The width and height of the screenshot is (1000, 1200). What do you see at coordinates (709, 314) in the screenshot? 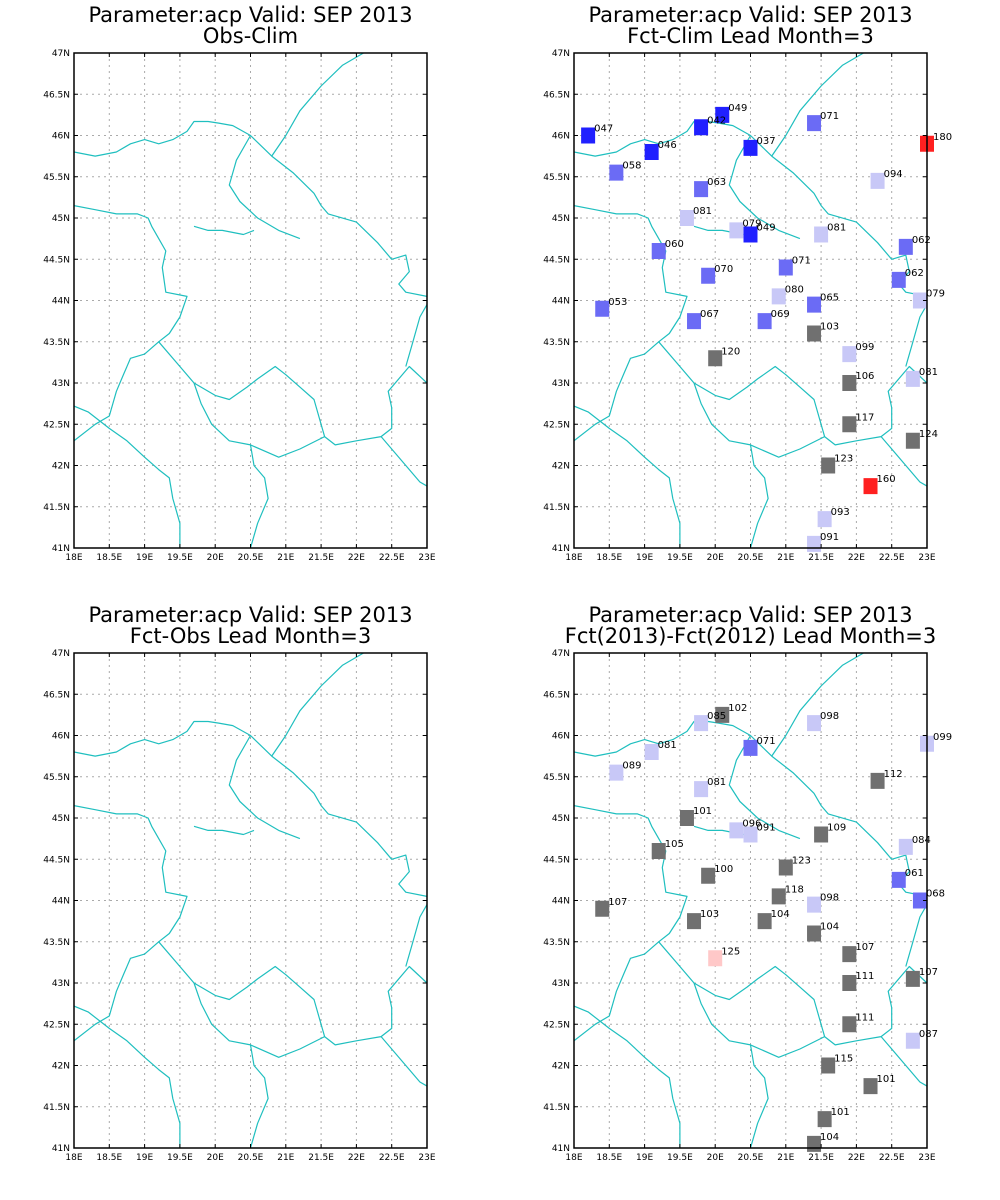
I see `station-value-label: 067` at bounding box center [709, 314].